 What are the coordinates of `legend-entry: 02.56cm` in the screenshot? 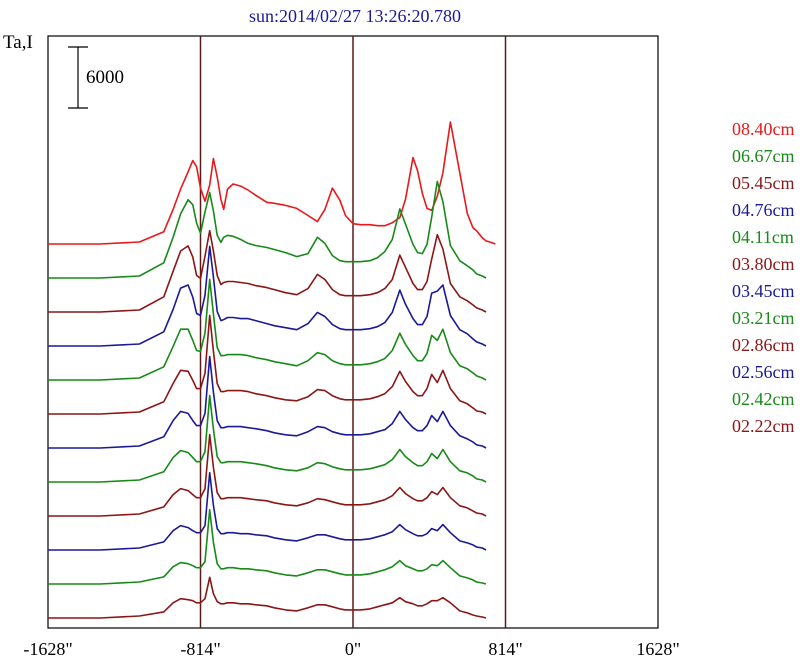 It's located at (763, 372).